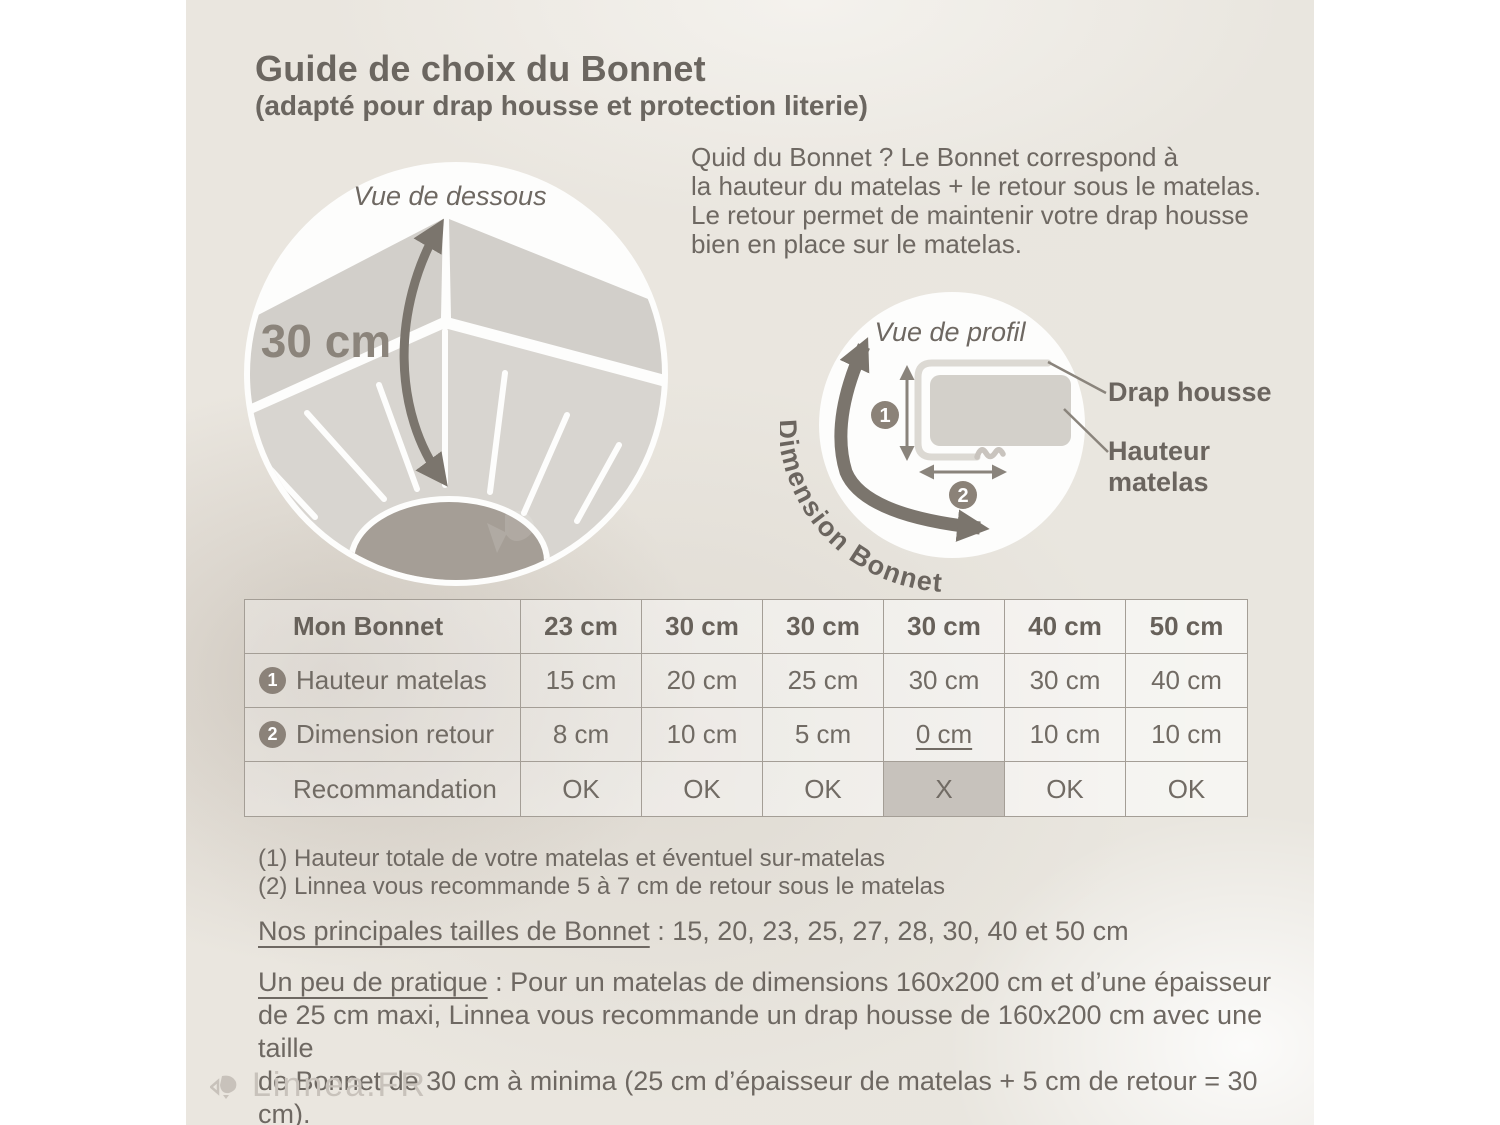 This screenshot has height=1125, width=1500. Describe the element at coordinates (373, 982) in the screenshot. I see `practice-heading: Un peu de pratique` at that location.